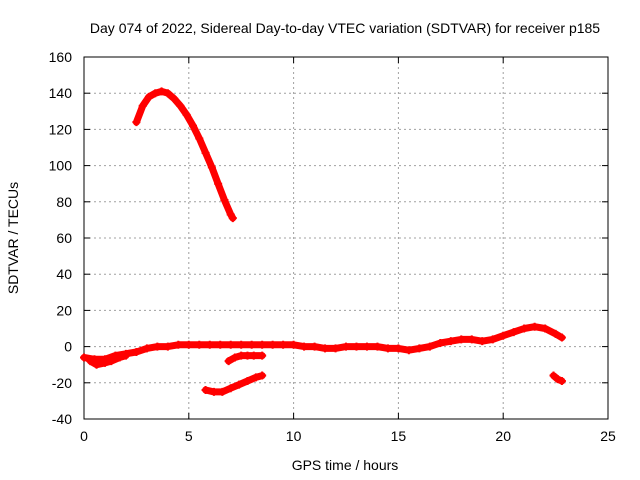 This screenshot has height=480, width=640. What do you see at coordinates (61, 57) in the screenshot?
I see `y-tick-label: 160` at bounding box center [61, 57].